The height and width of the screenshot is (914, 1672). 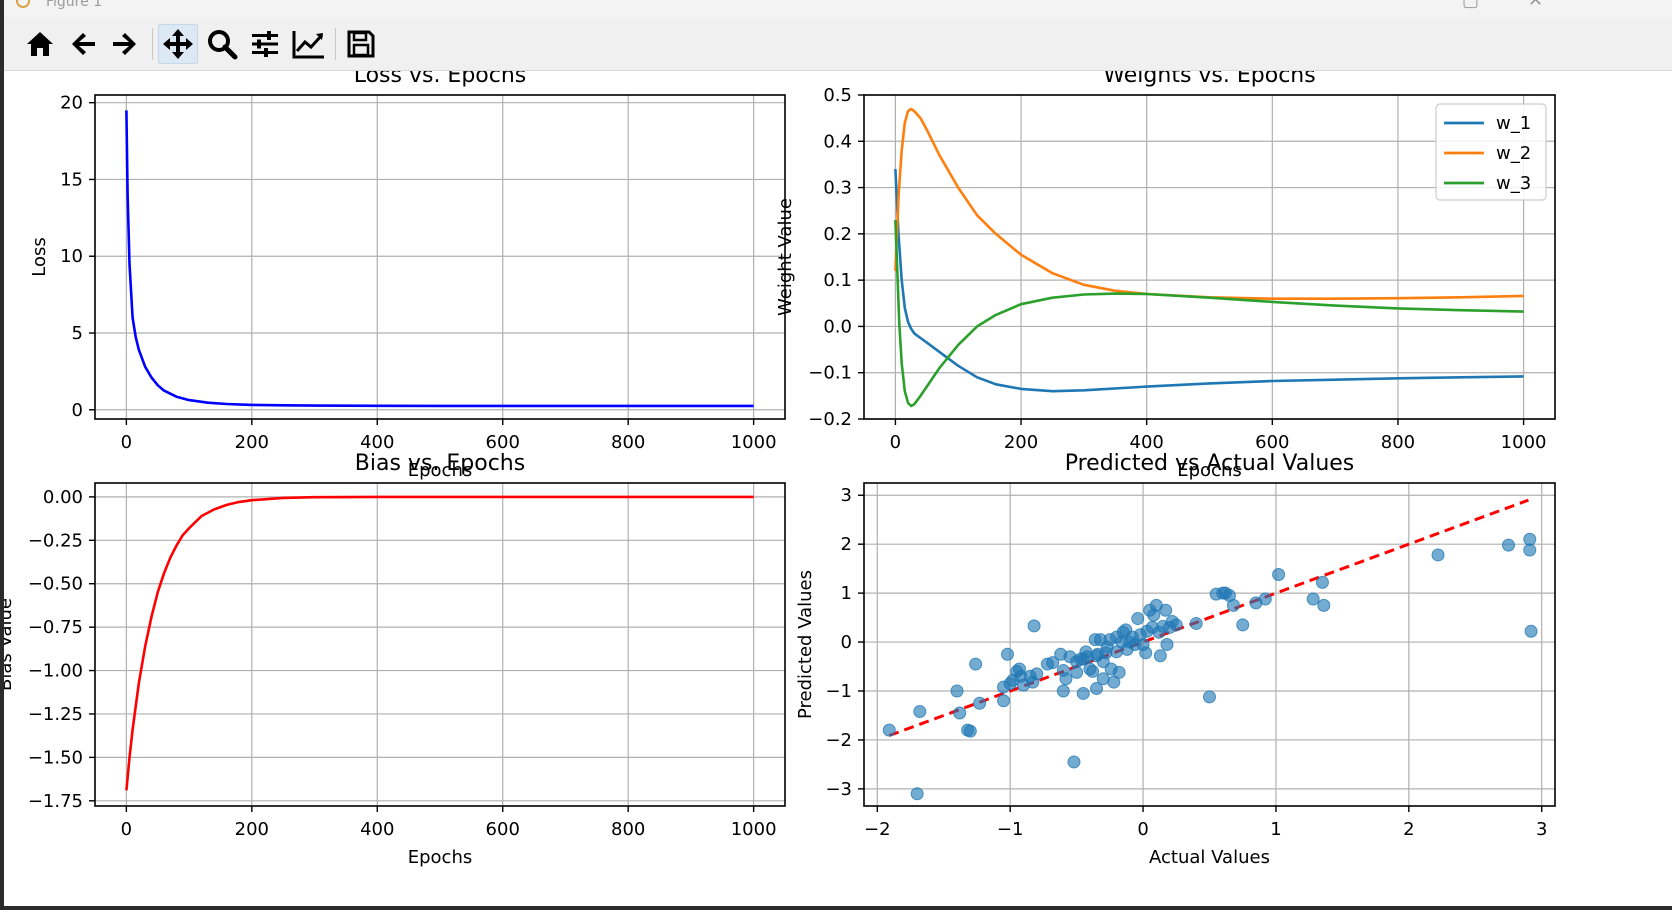 I want to click on legend-frame, so click(x=1491, y=152).